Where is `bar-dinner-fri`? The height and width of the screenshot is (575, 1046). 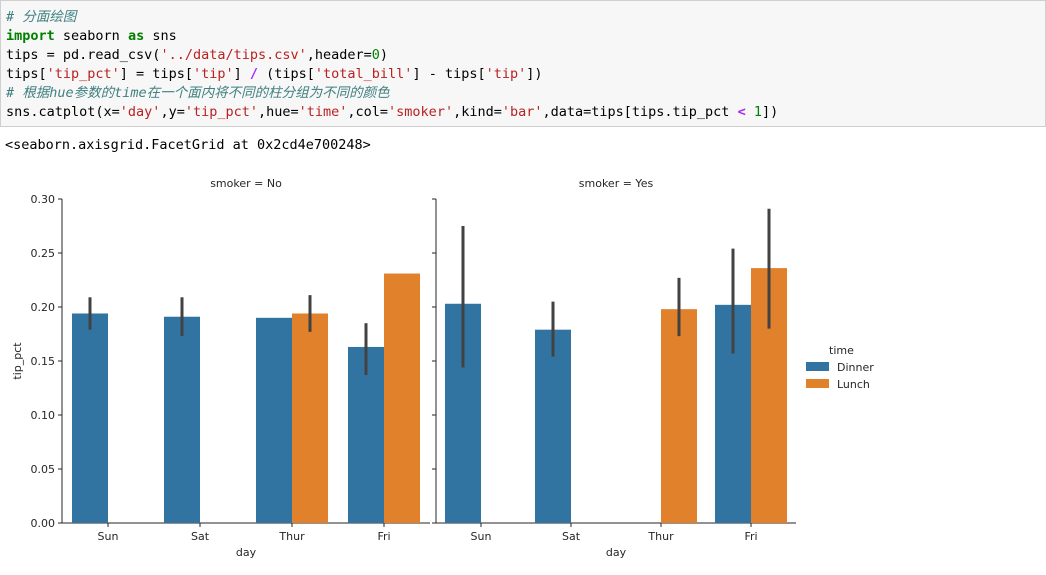
bar-dinner-fri is located at coordinates (366, 434).